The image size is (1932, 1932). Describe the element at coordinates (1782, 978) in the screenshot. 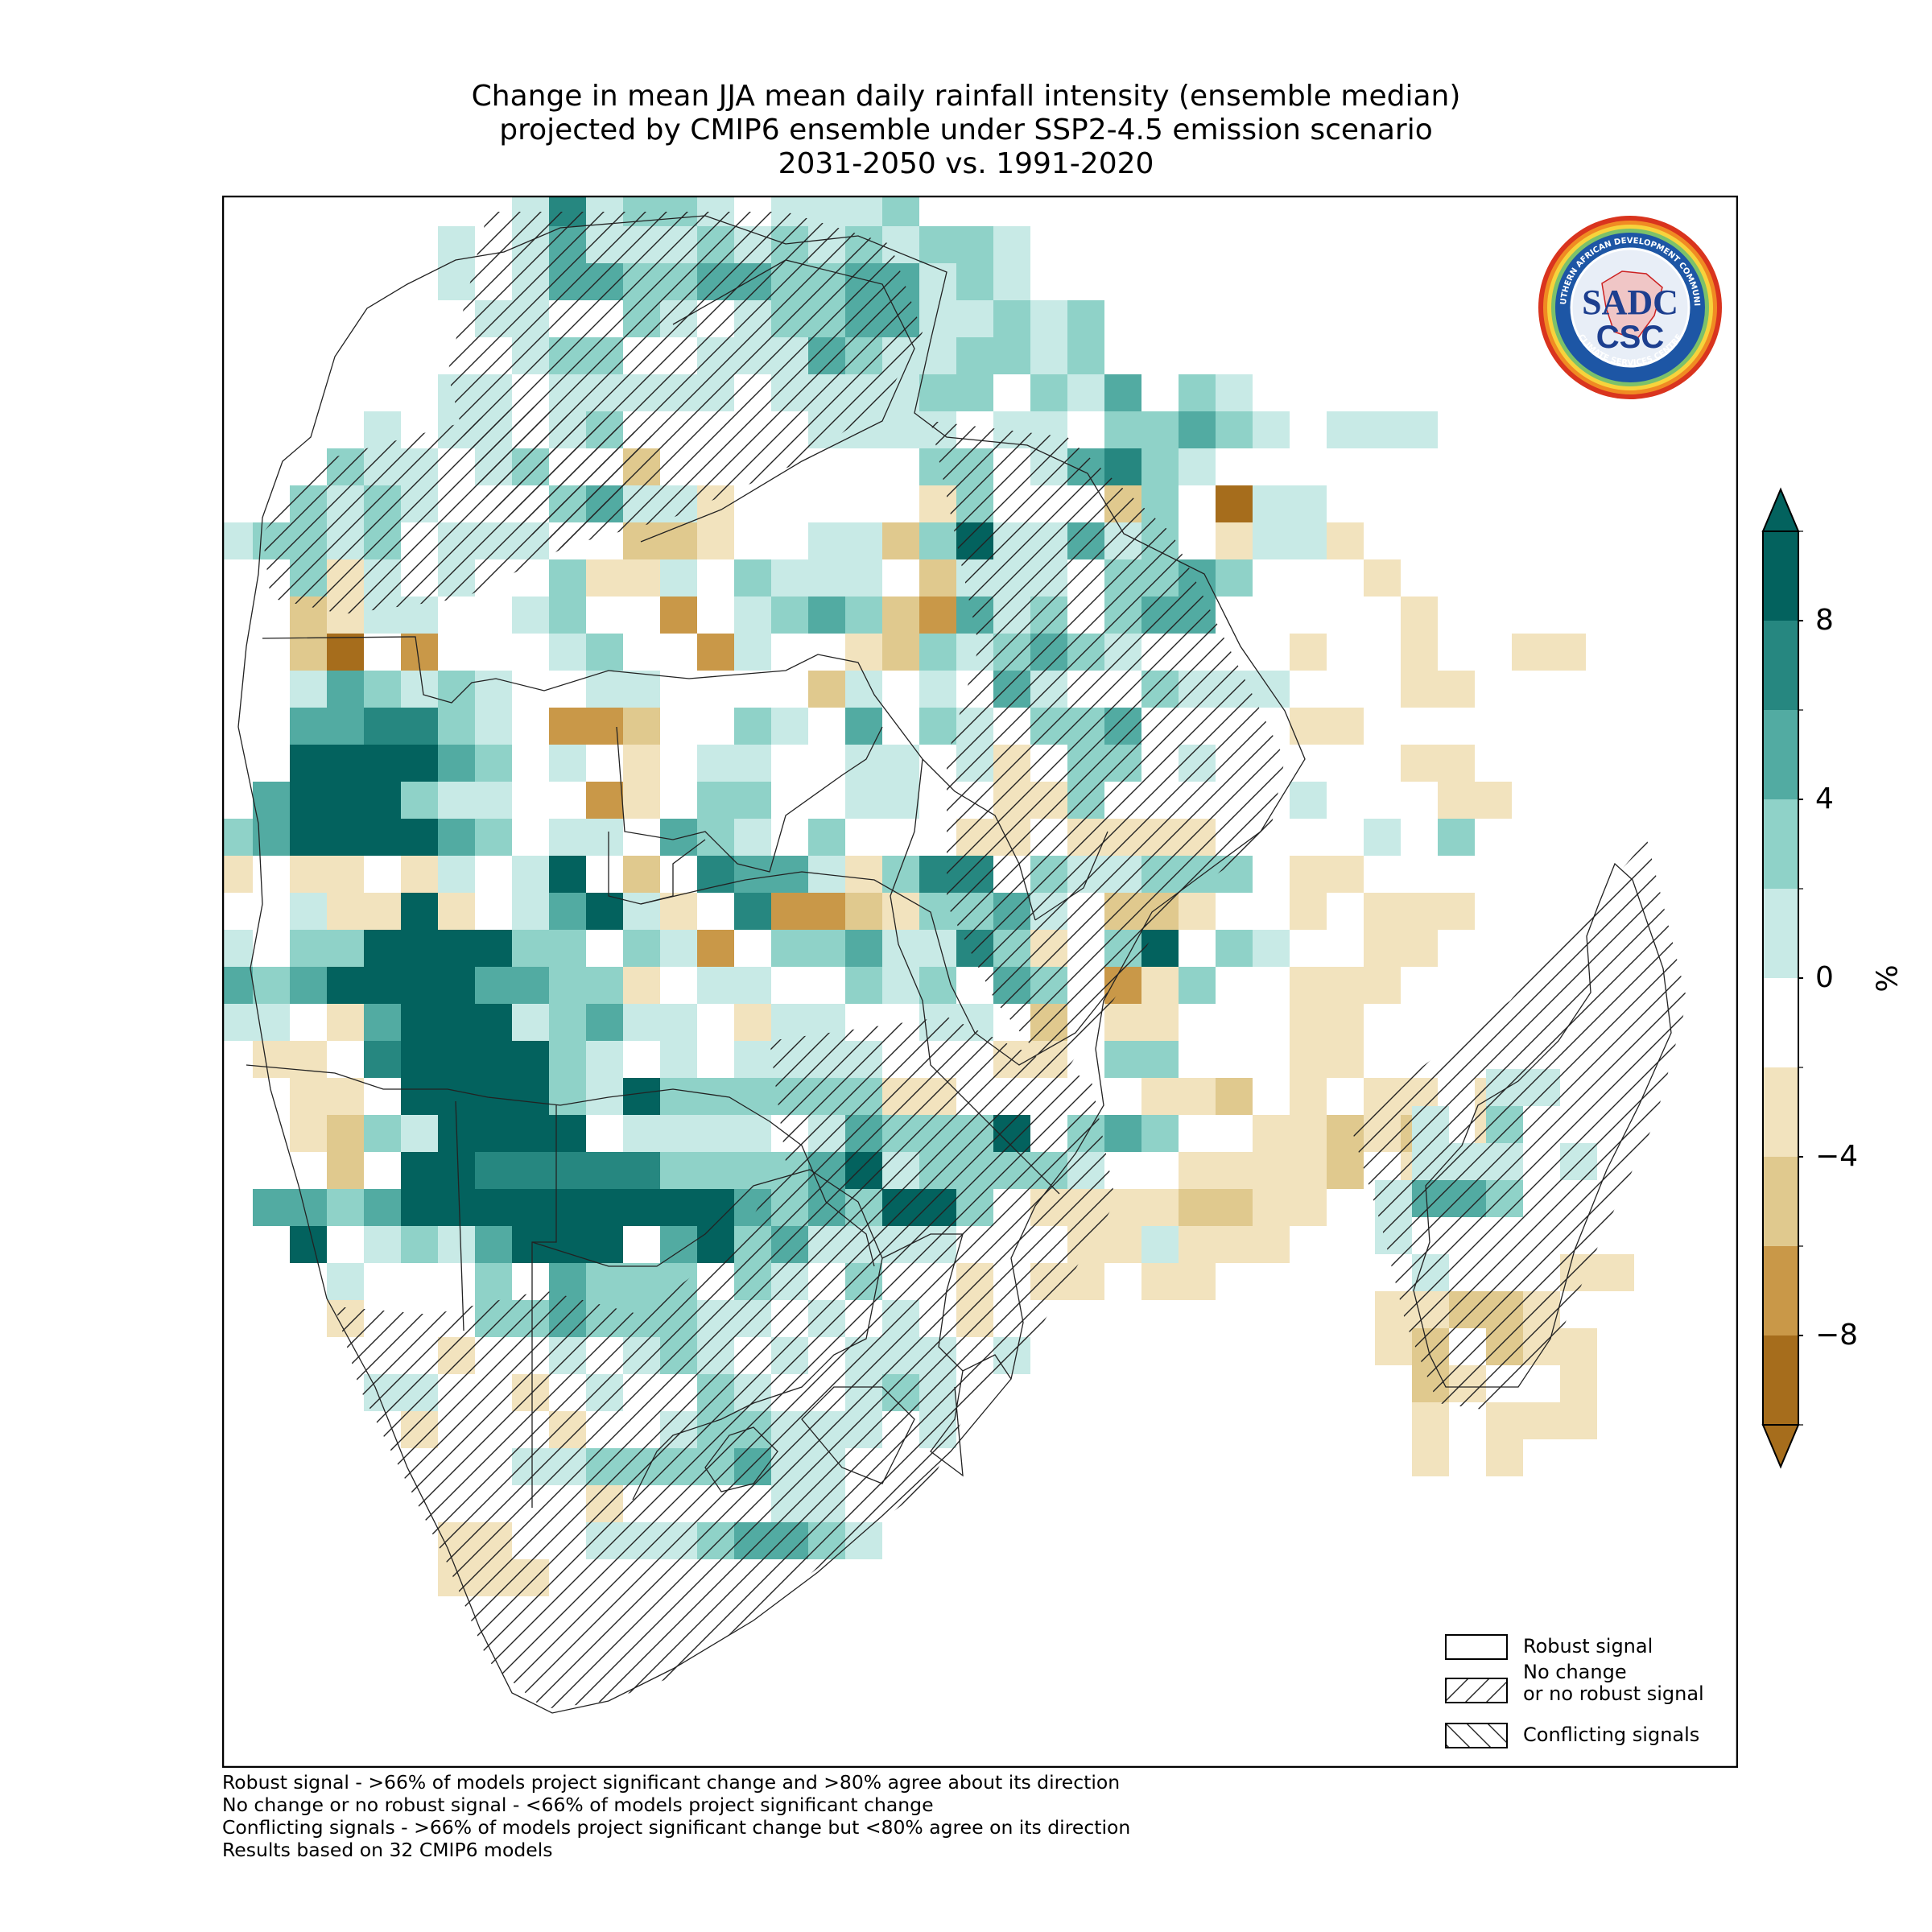

I see `colorbar` at that location.